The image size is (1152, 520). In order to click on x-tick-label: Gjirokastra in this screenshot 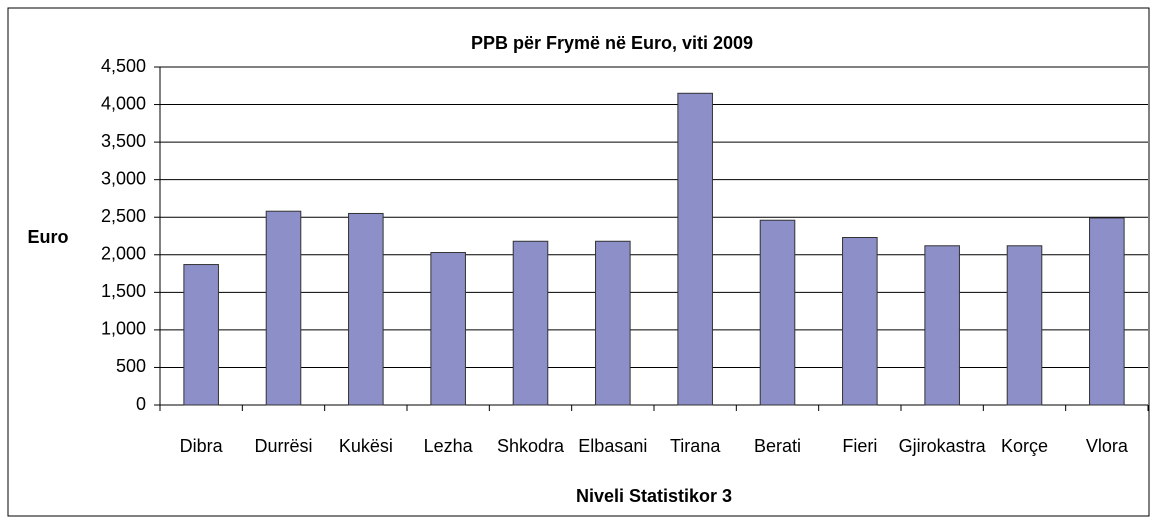, I will do `click(943, 446)`.